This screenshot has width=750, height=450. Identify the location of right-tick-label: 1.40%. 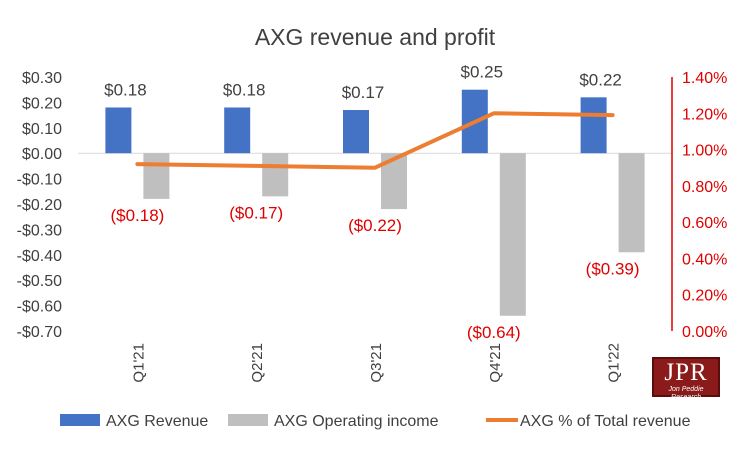
(704, 78).